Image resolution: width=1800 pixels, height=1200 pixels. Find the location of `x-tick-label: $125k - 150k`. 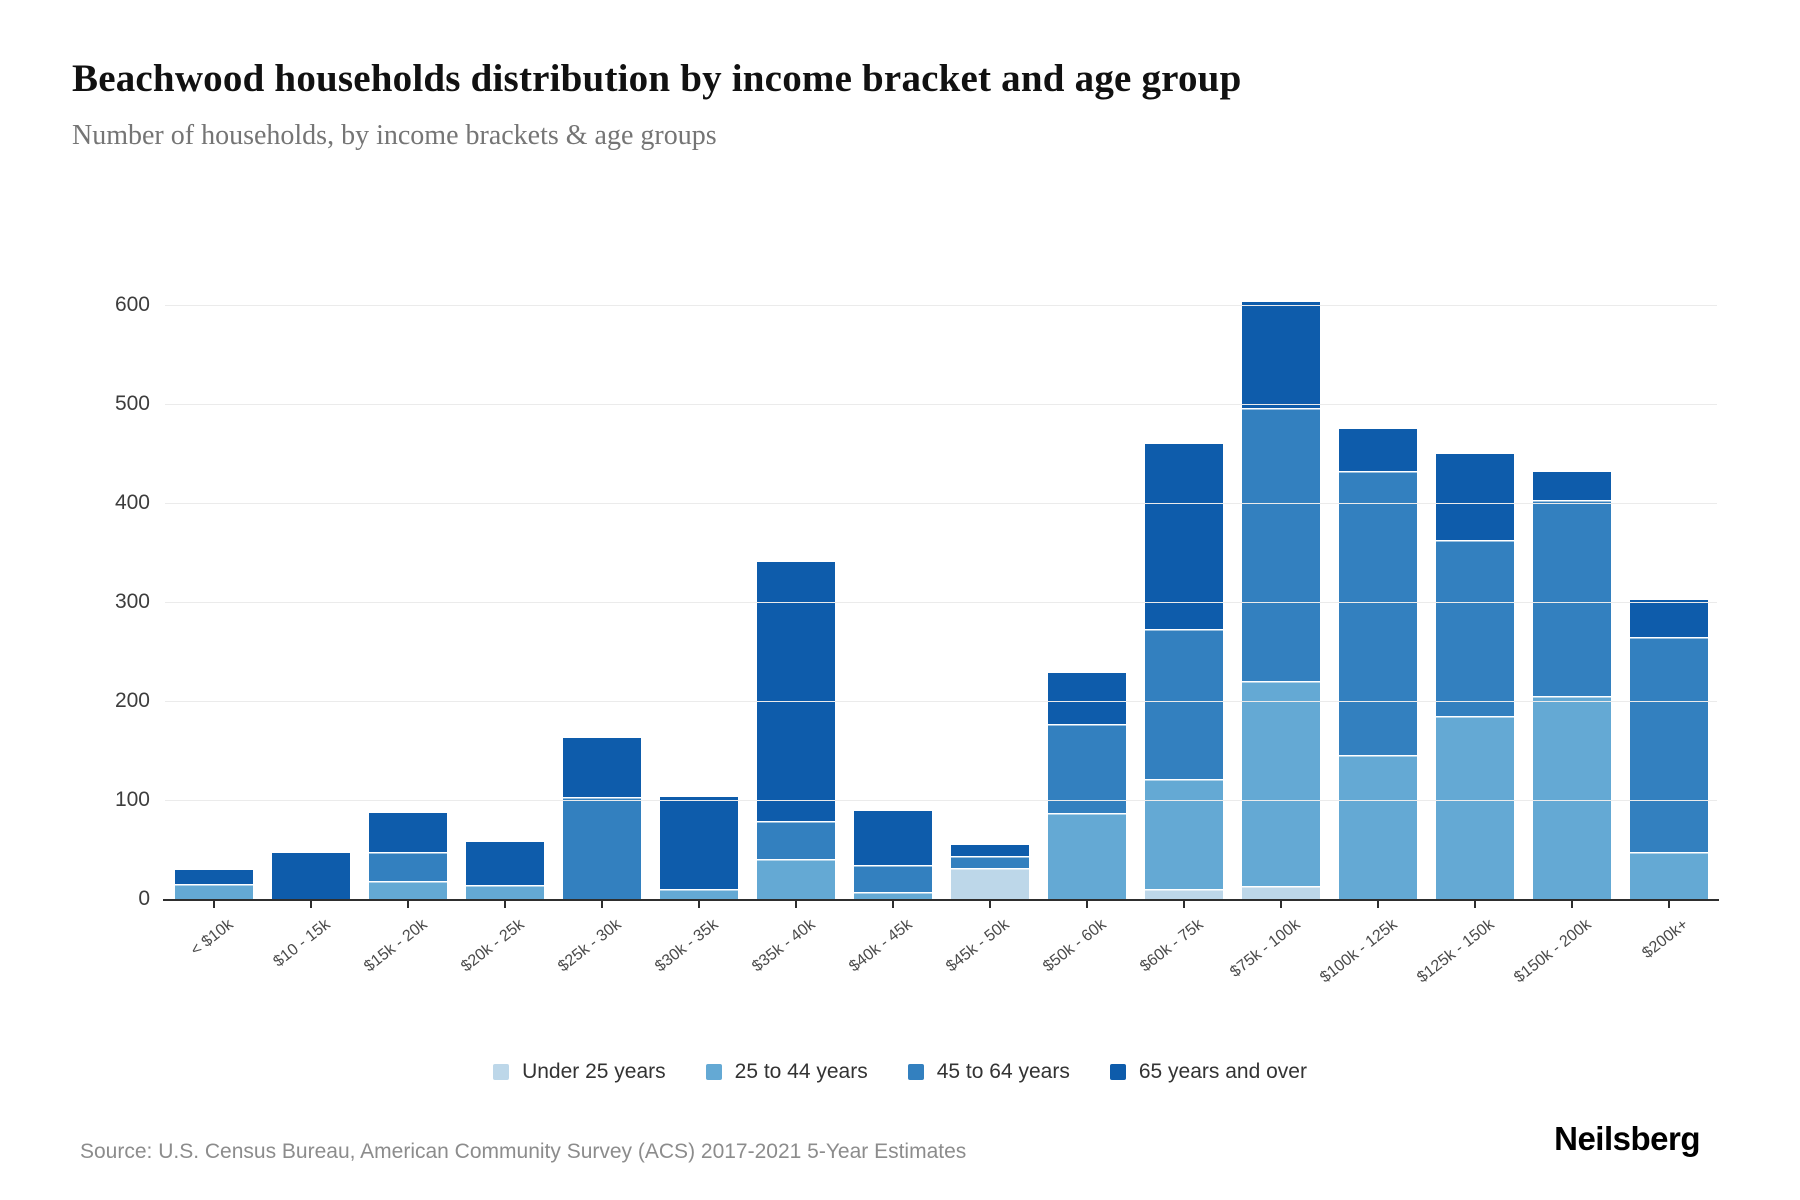

x-tick-label: $125k - 150k is located at coordinates (1455, 951).